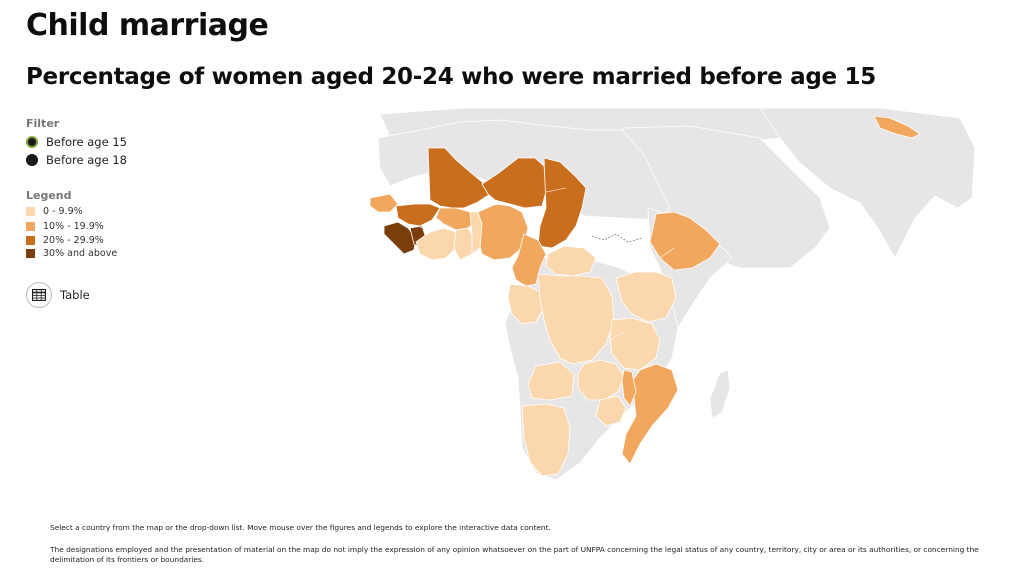 Image resolution: width=1024 pixels, height=572 pixels. Describe the element at coordinates (86, 142) in the screenshot. I see `filter-option-label: Before age 15` at that location.